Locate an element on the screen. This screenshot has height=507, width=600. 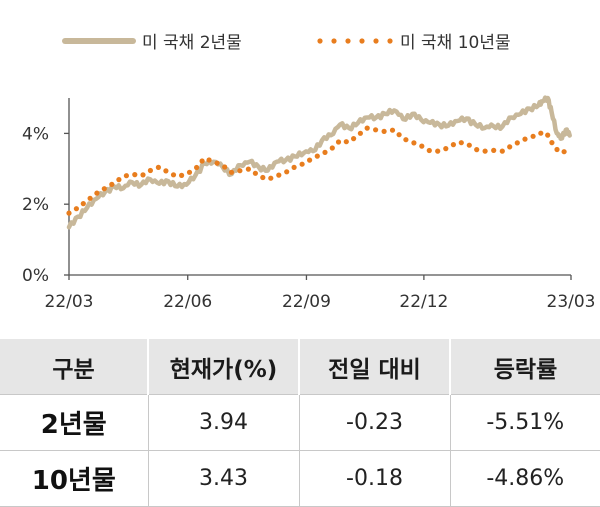
legend-swatch-2y is located at coordinates (99, 40).